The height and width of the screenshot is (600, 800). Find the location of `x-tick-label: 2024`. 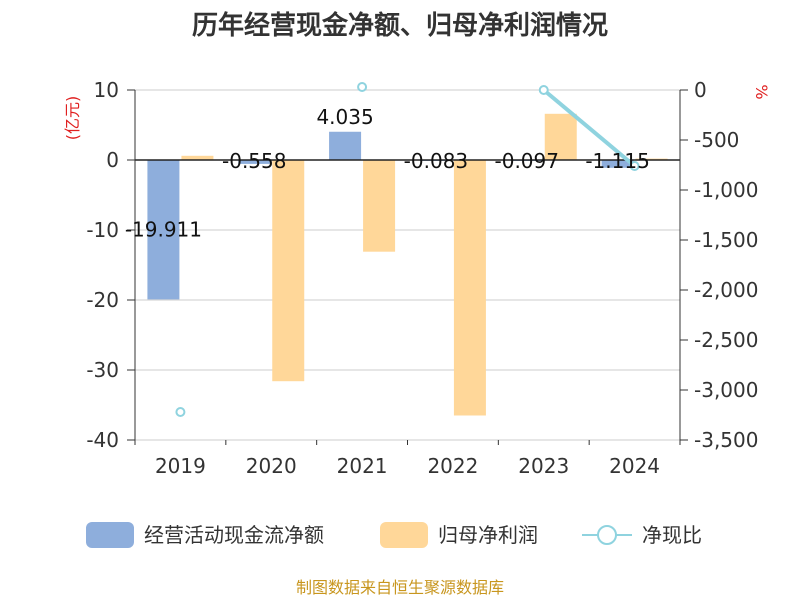

x-tick-label: 2024 is located at coordinates (634, 466).